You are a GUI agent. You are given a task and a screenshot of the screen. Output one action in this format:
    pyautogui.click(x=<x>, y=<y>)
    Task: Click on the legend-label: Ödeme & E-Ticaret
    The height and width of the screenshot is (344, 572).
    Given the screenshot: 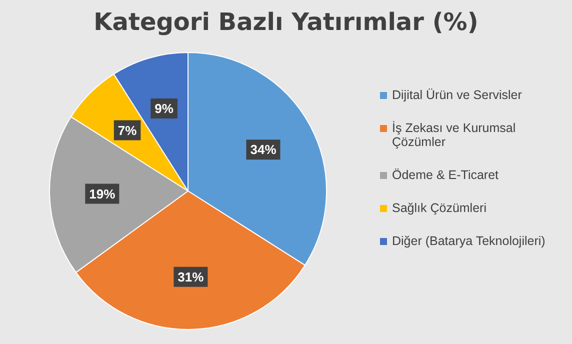 What is the action you would take?
    pyautogui.click(x=445, y=175)
    